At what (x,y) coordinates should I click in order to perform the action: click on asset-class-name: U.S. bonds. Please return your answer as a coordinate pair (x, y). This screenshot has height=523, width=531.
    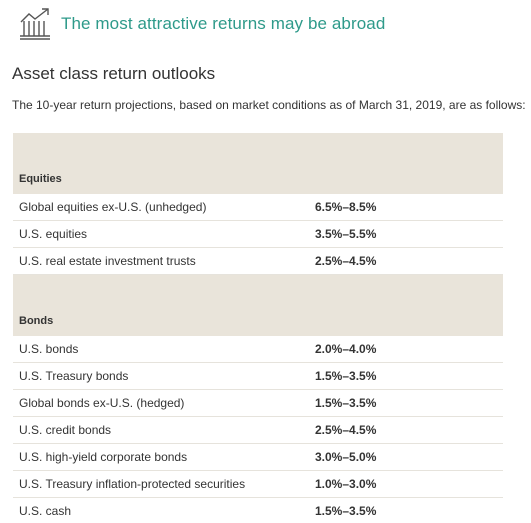
    Looking at the image, I should click on (164, 349).